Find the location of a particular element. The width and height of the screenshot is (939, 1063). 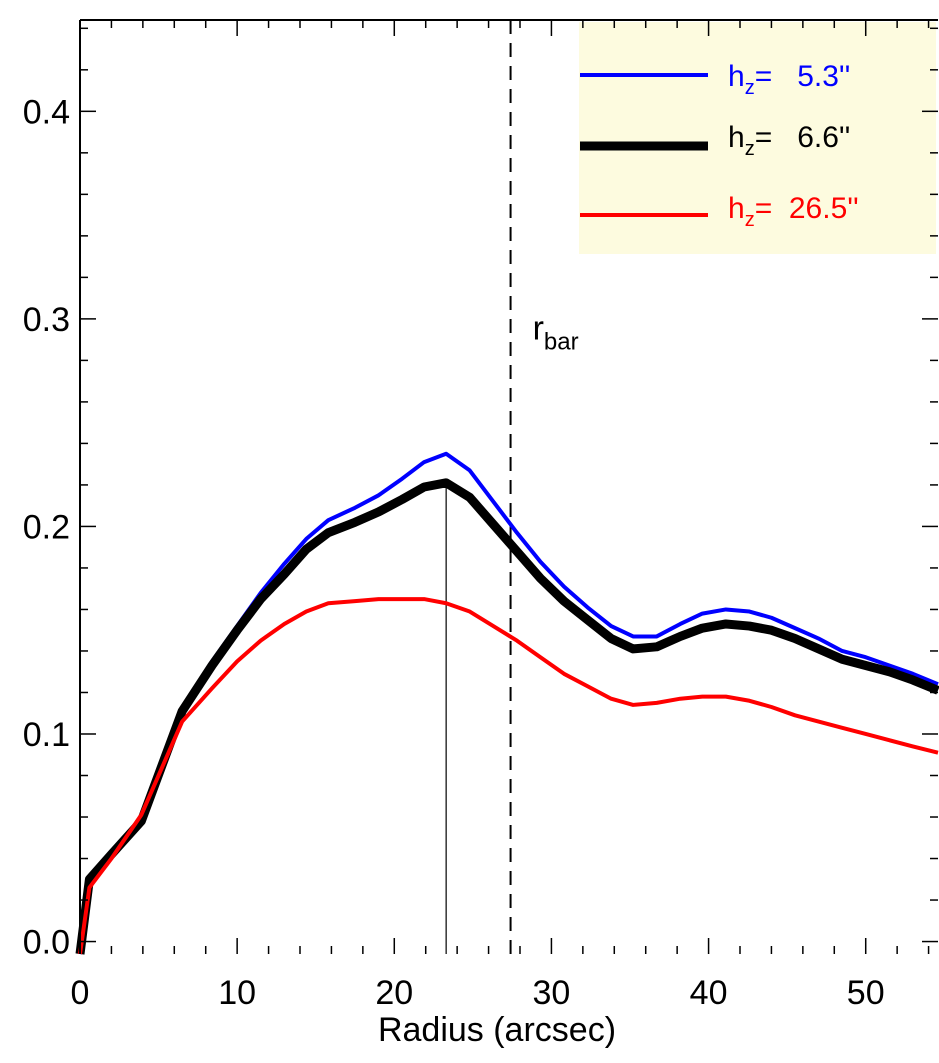

legend-label-suffix: = 5.3'' is located at coordinates (803, 76).